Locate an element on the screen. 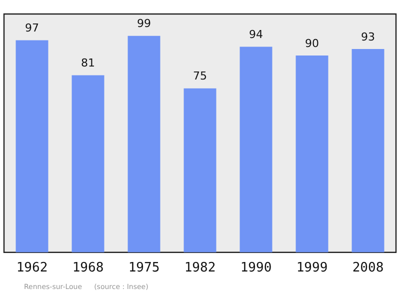 This screenshot has height=299, width=400. x-tick-label: 1990 is located at coordinates (256, 268).